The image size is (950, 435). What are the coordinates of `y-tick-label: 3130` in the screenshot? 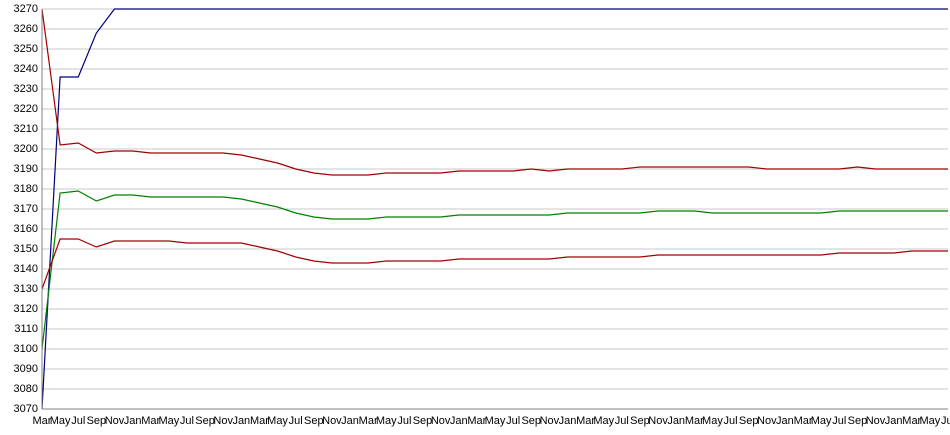 It's located at (26, 289).